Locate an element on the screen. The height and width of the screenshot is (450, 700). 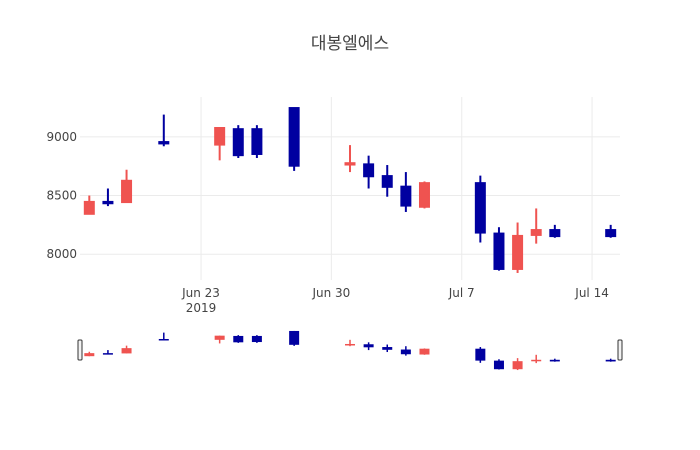
y-tick-label: 9000 is located at coordinates (61, 137).